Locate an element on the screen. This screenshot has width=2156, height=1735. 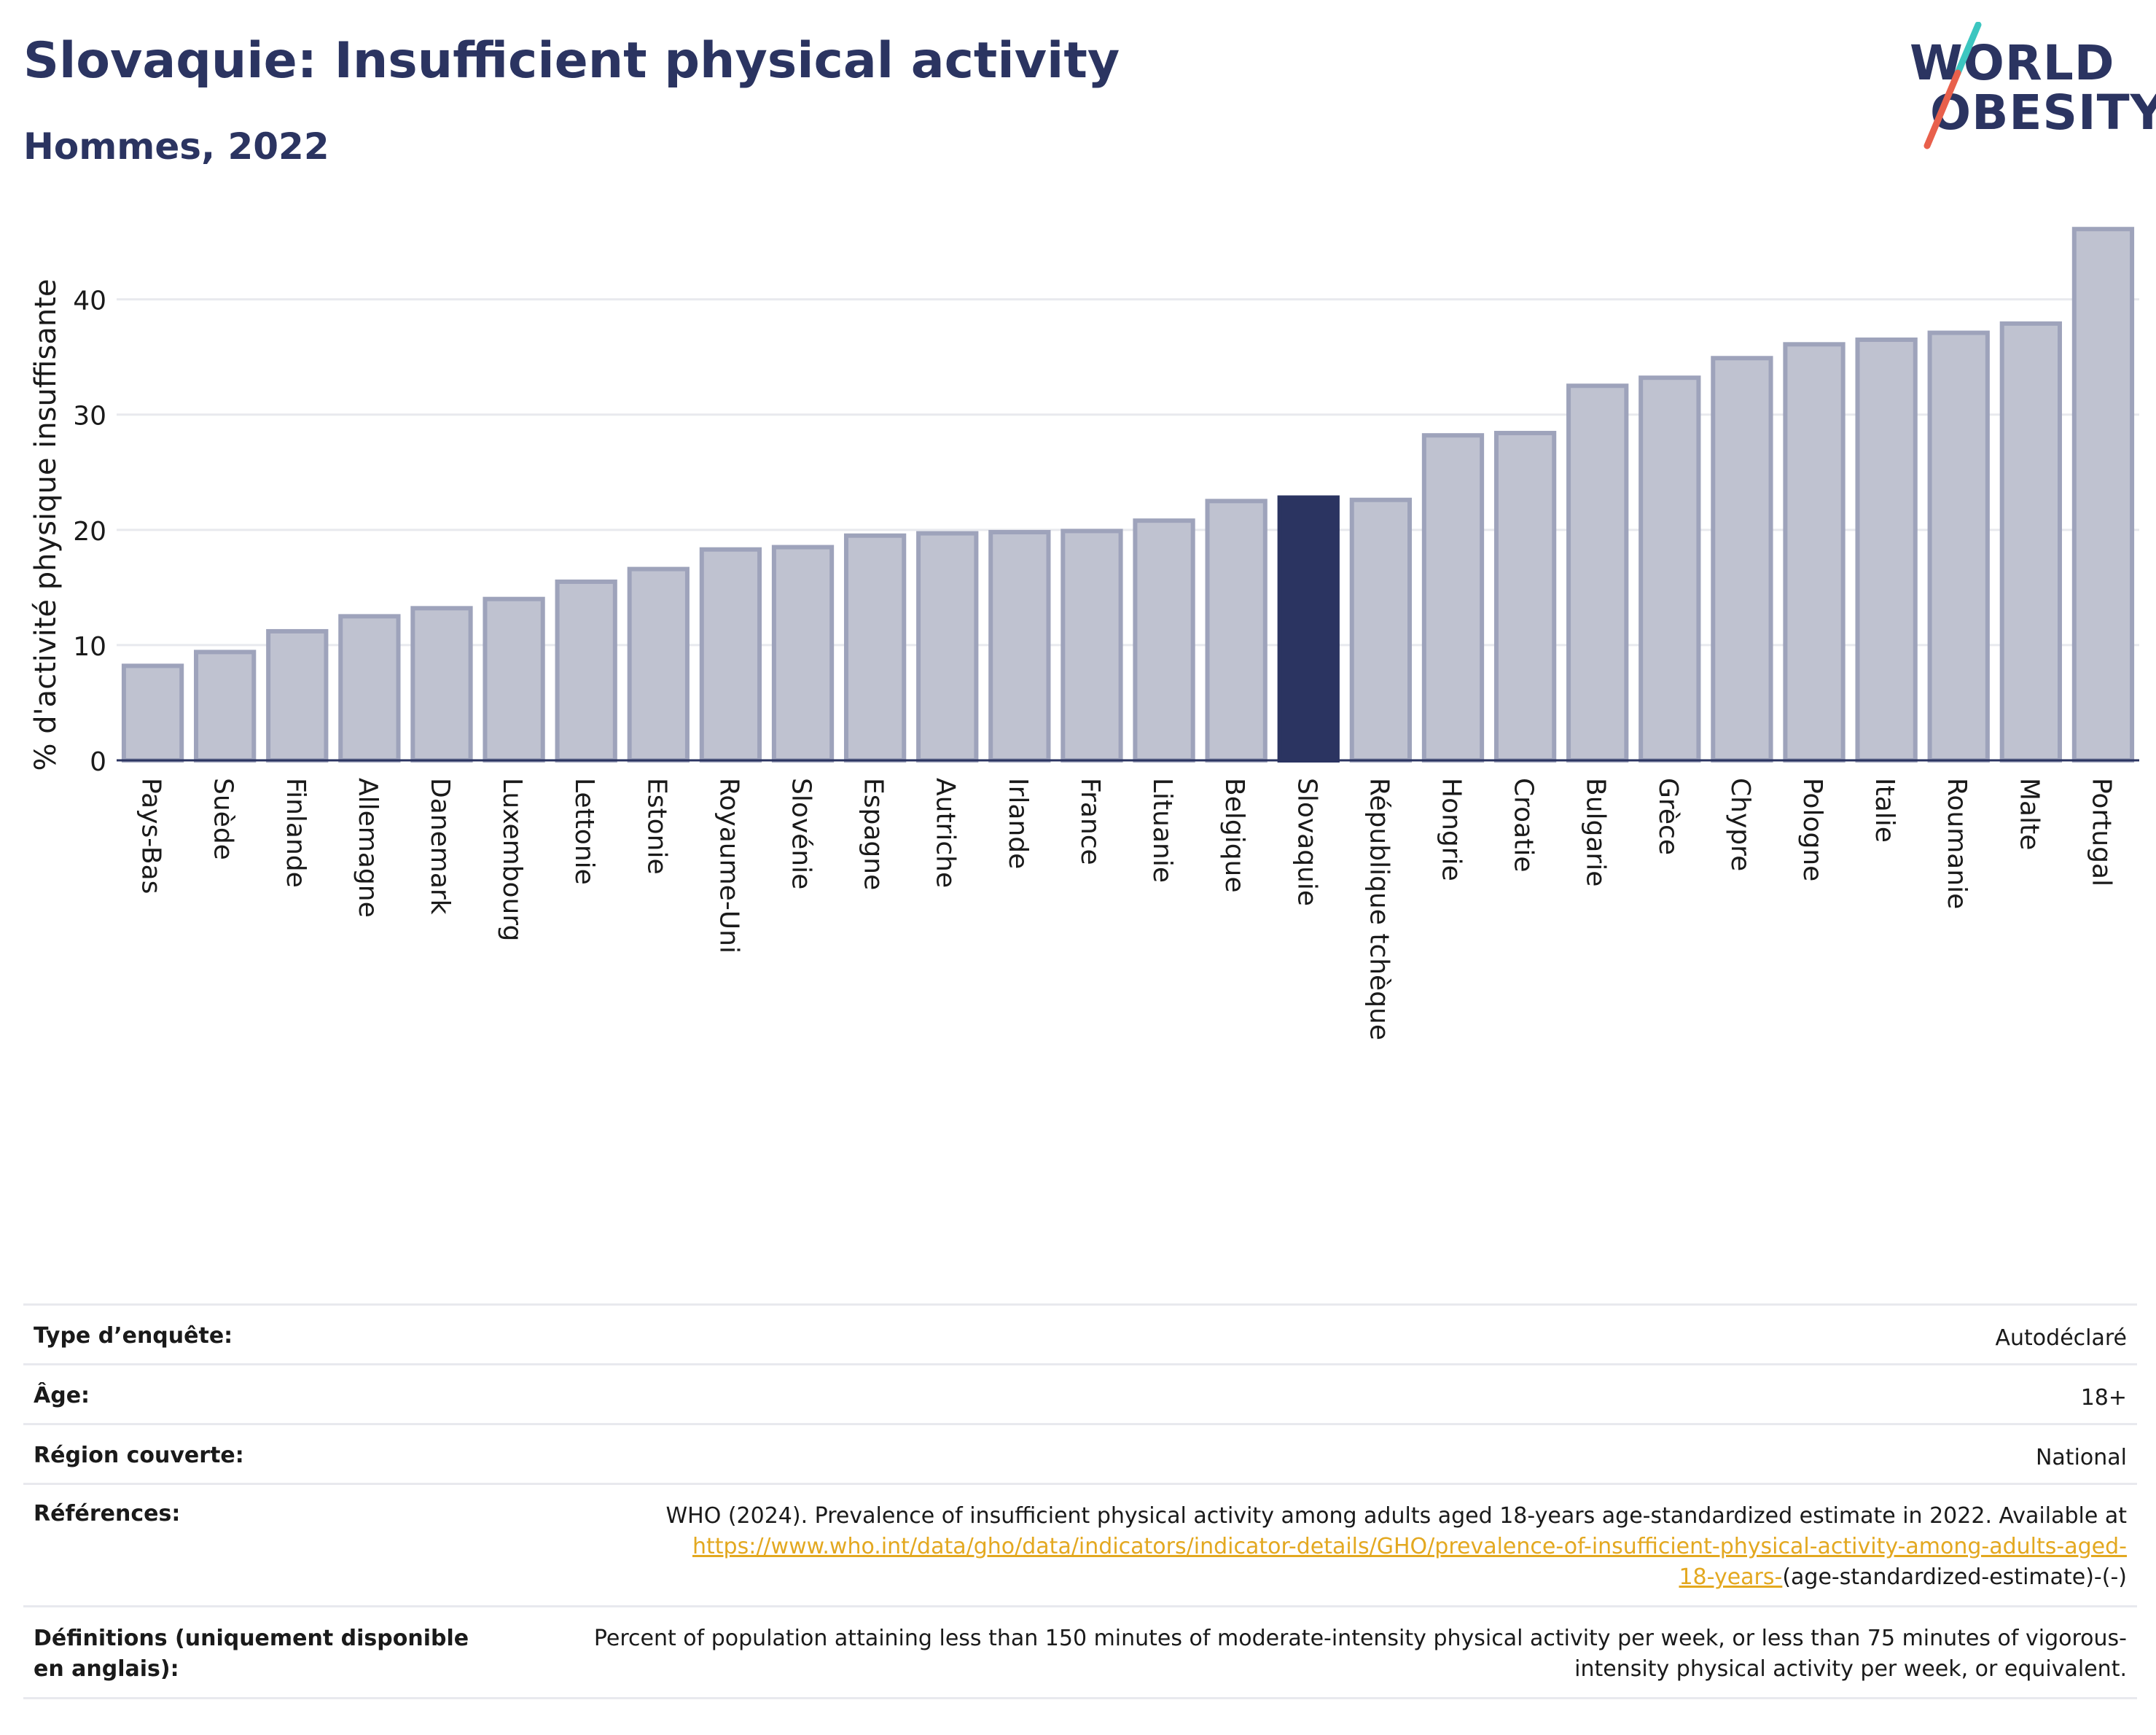
x-tick-label: Hongrie is located at coordinates (1451, 829).